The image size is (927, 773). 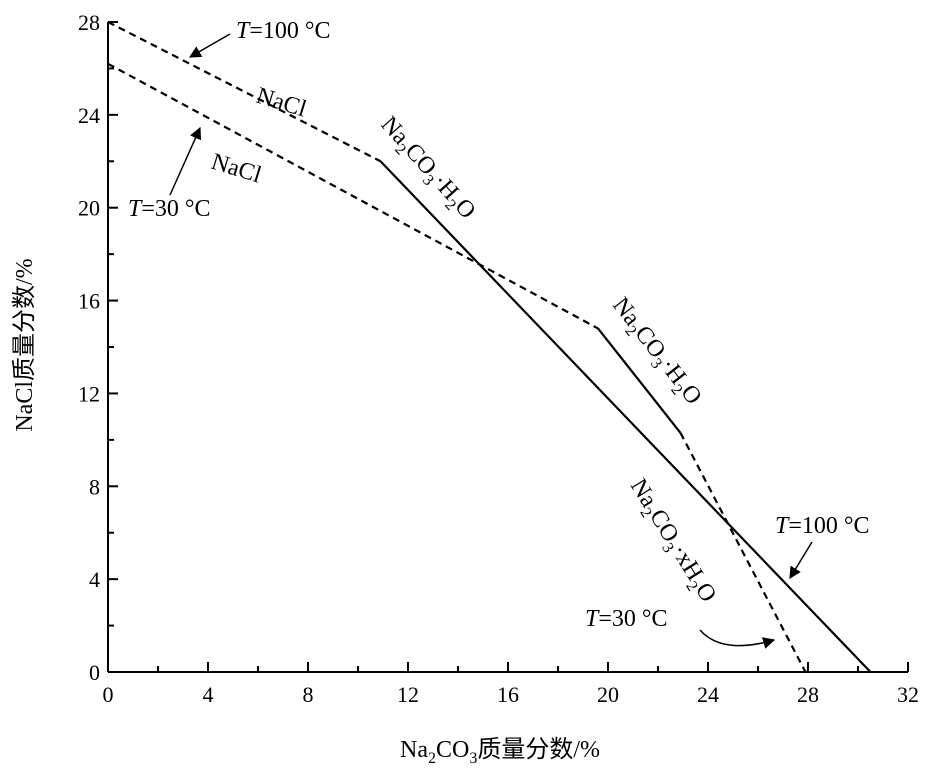 What do you see at coordinates (208, 694) in the screenshot?
I see `x-tick-label: 4` at bounding box center [208, 694].